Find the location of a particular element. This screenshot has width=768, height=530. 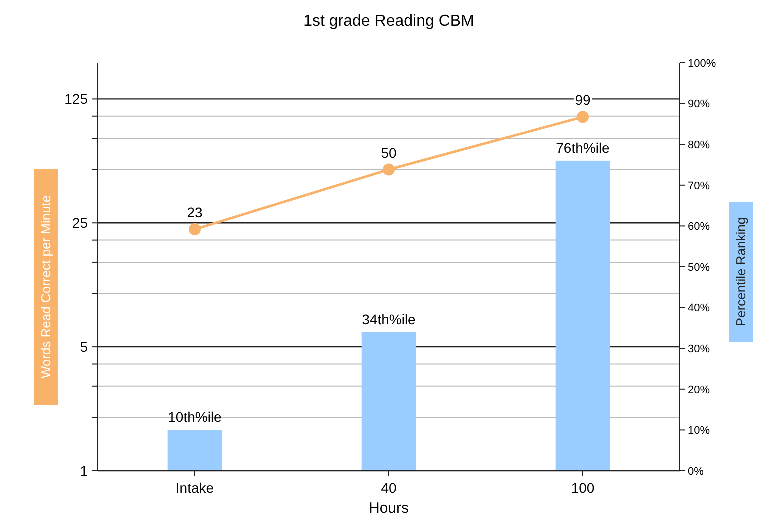

y2-tick-label: 0% is located at coordinates (696, 472).